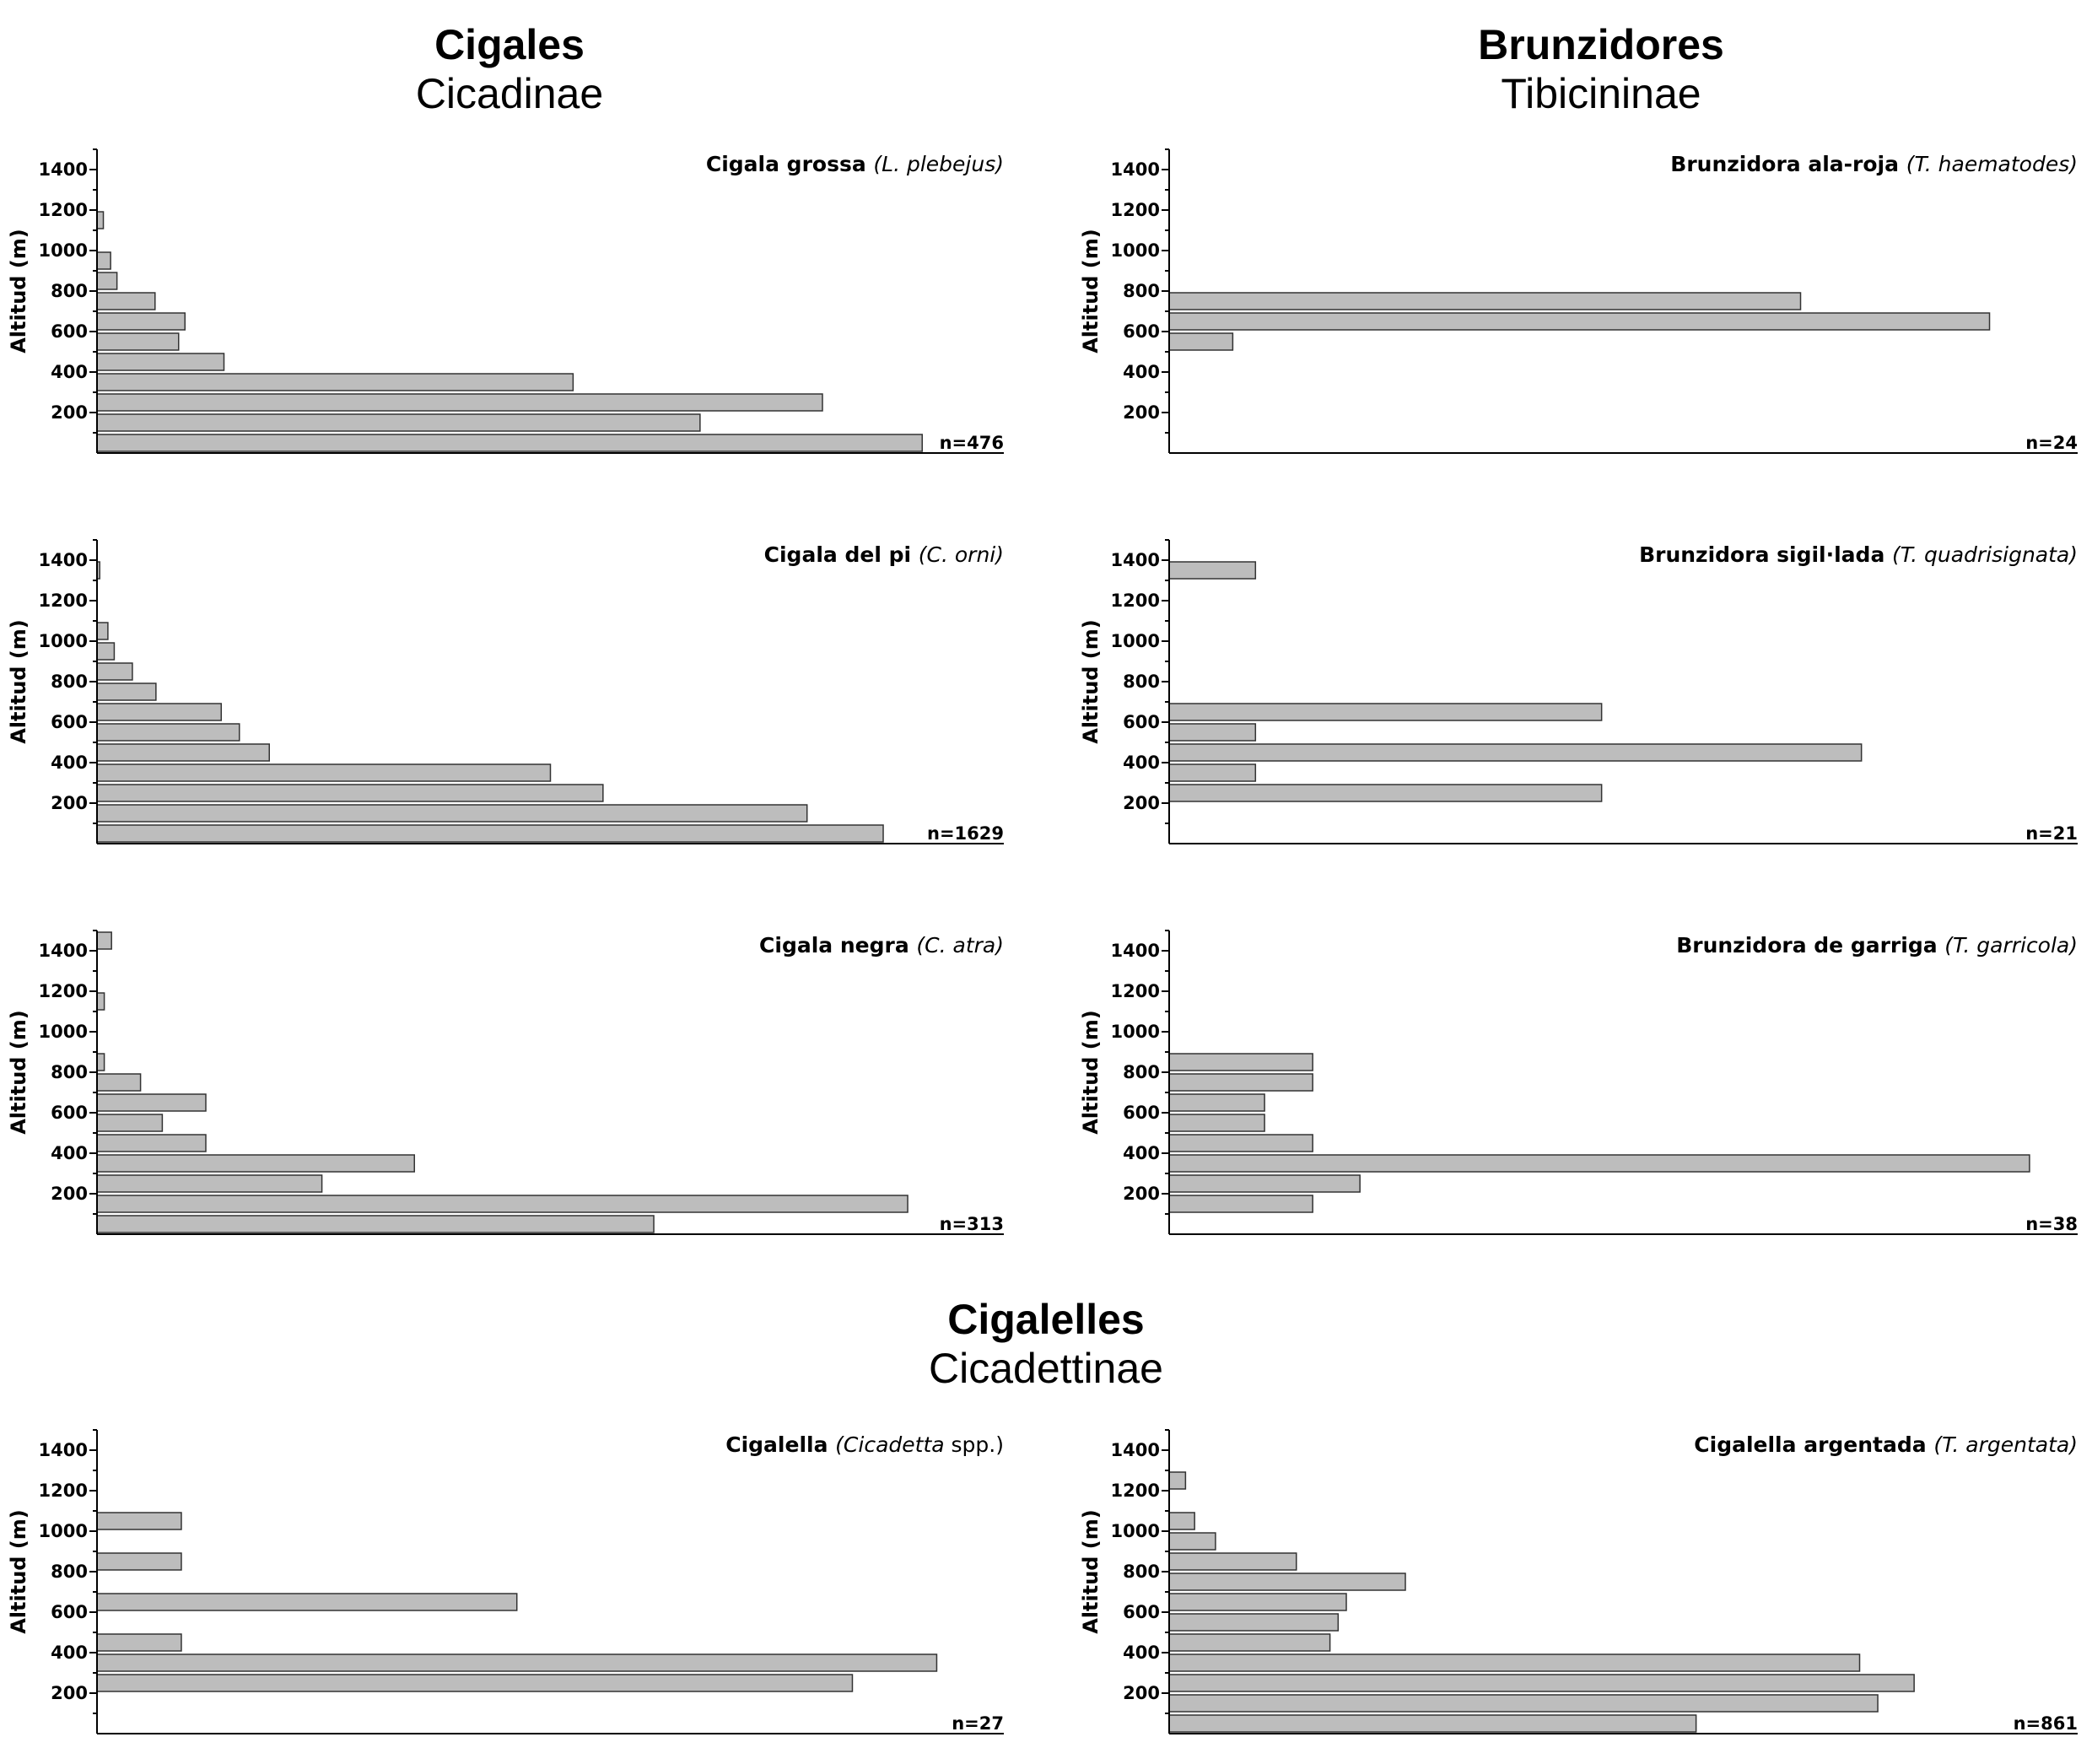 The height and width of the screenshot is (1764, 2092). I want to click on species-common-name: Cigalella, so click(780, 1444).